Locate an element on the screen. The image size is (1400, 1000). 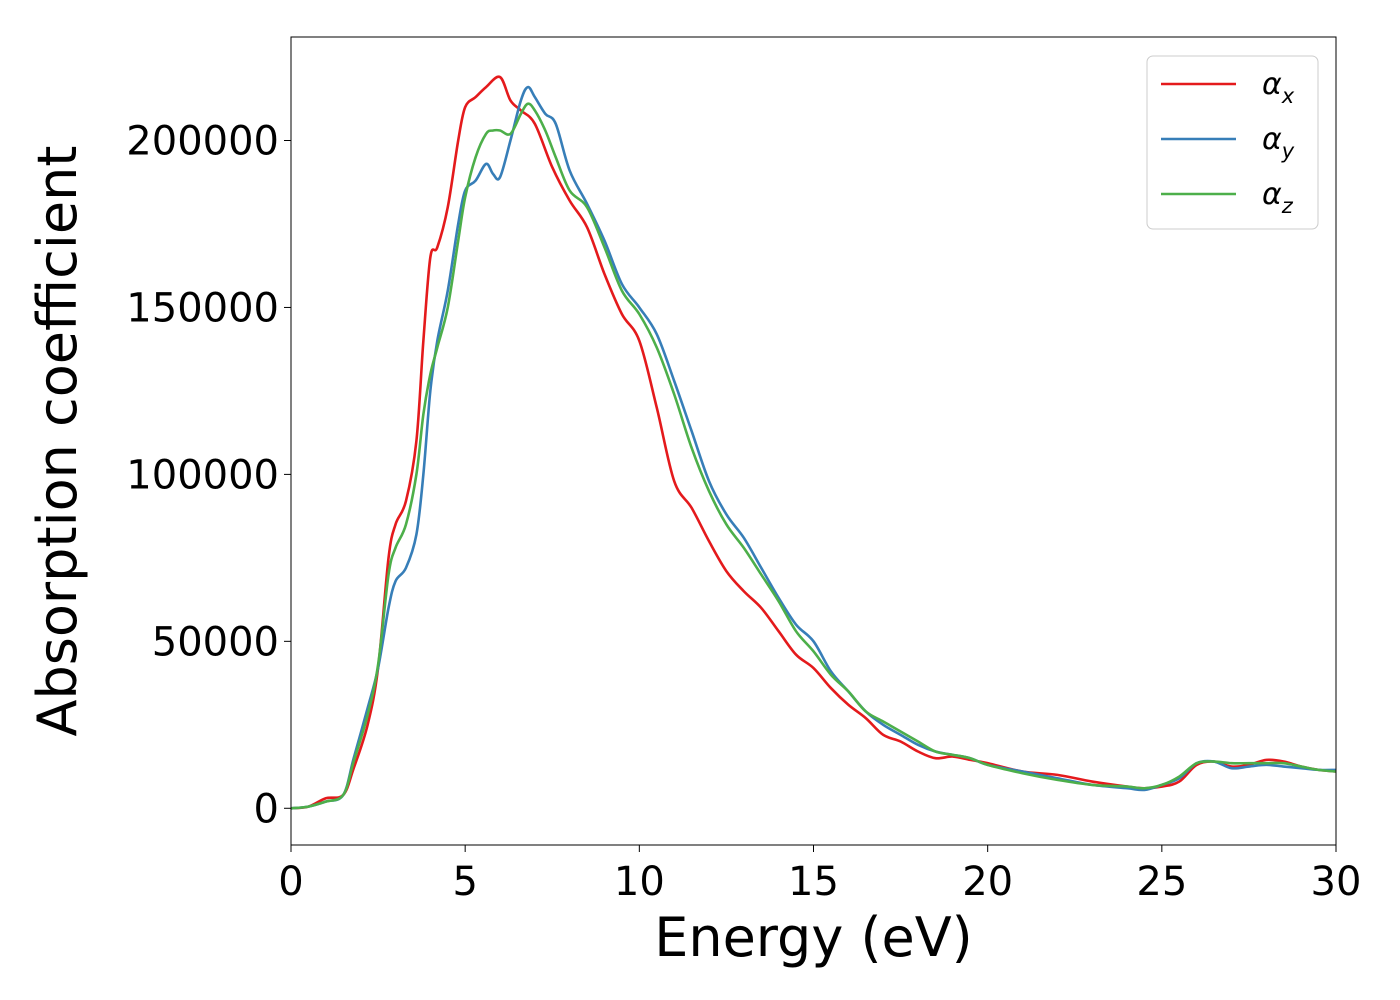
x-tick-label: 25 is located at coordinates (1161, 882).